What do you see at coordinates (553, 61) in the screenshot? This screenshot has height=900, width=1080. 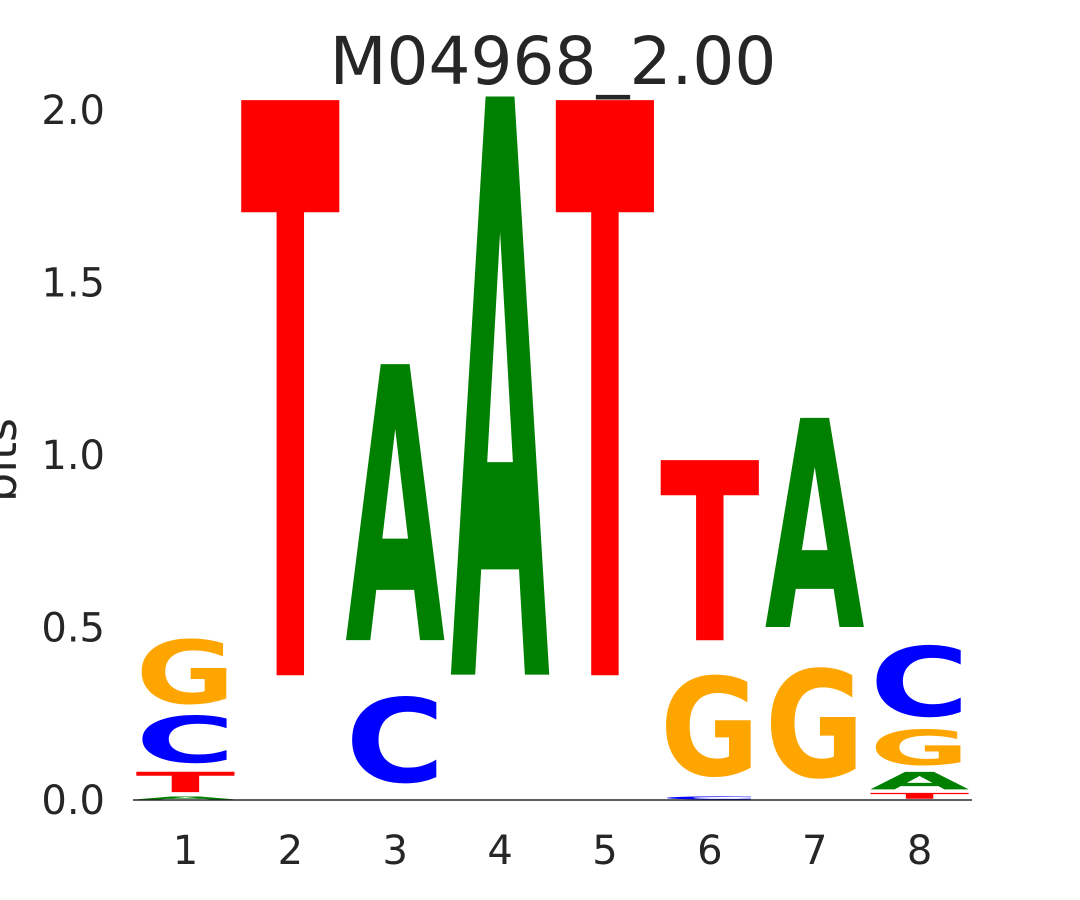 I see `chart-title: M04968_2.00` at bounding box center [553, 61].